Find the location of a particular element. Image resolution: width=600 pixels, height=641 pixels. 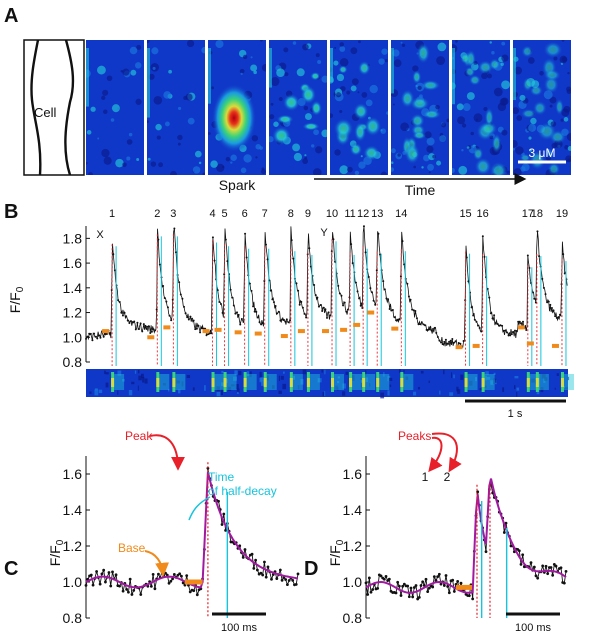

frame-edge-glow is located at coordinates (270, 68).